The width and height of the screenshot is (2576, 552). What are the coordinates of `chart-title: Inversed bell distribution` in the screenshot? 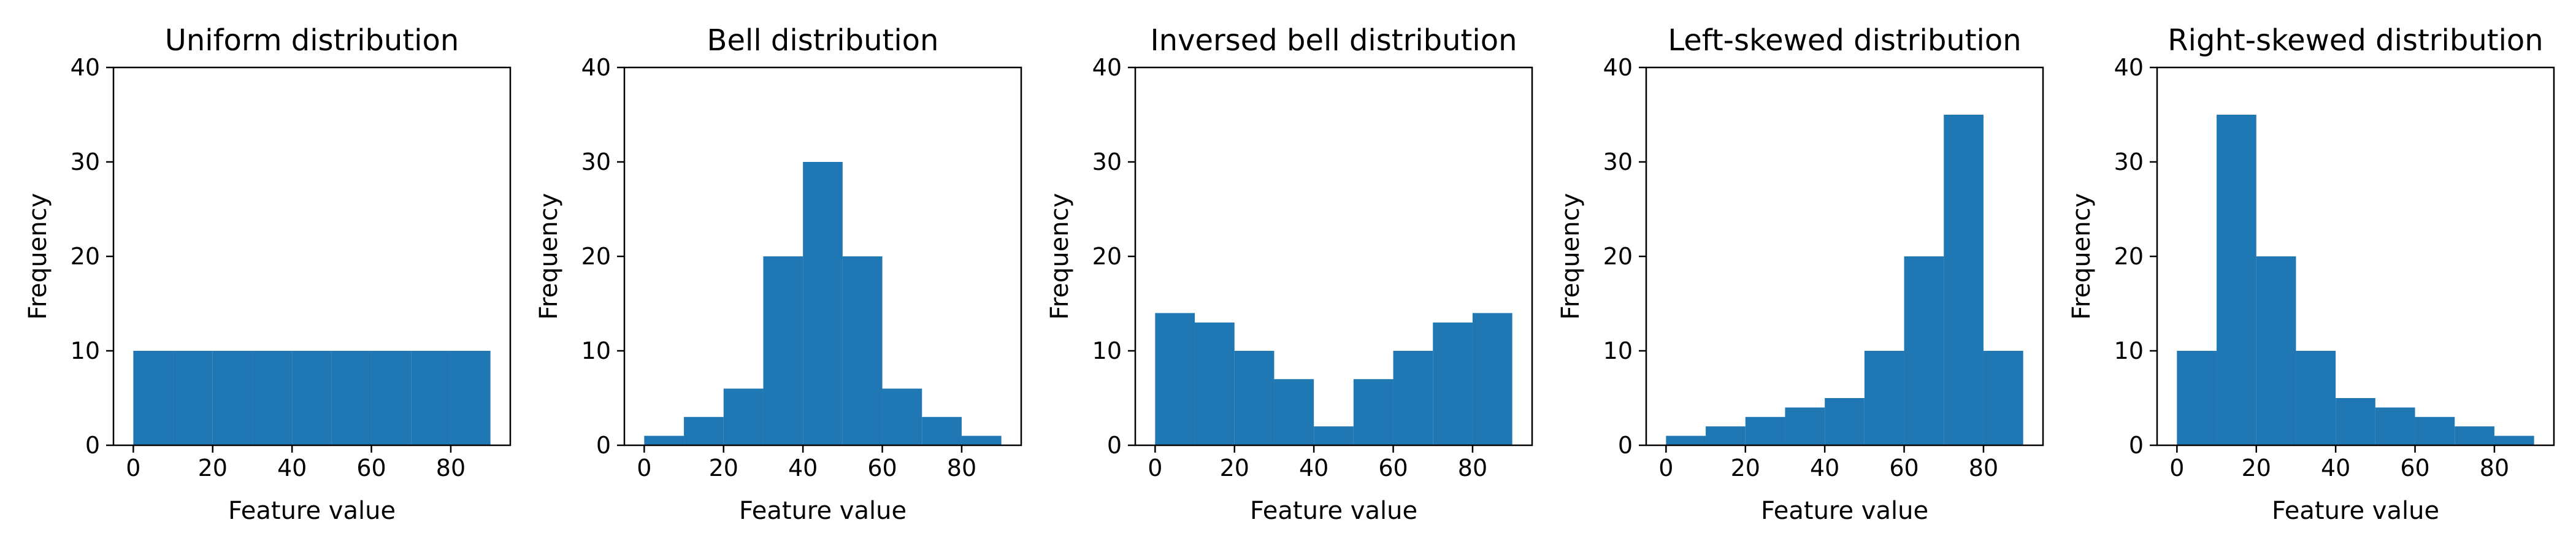 It's located at (1334, 40).